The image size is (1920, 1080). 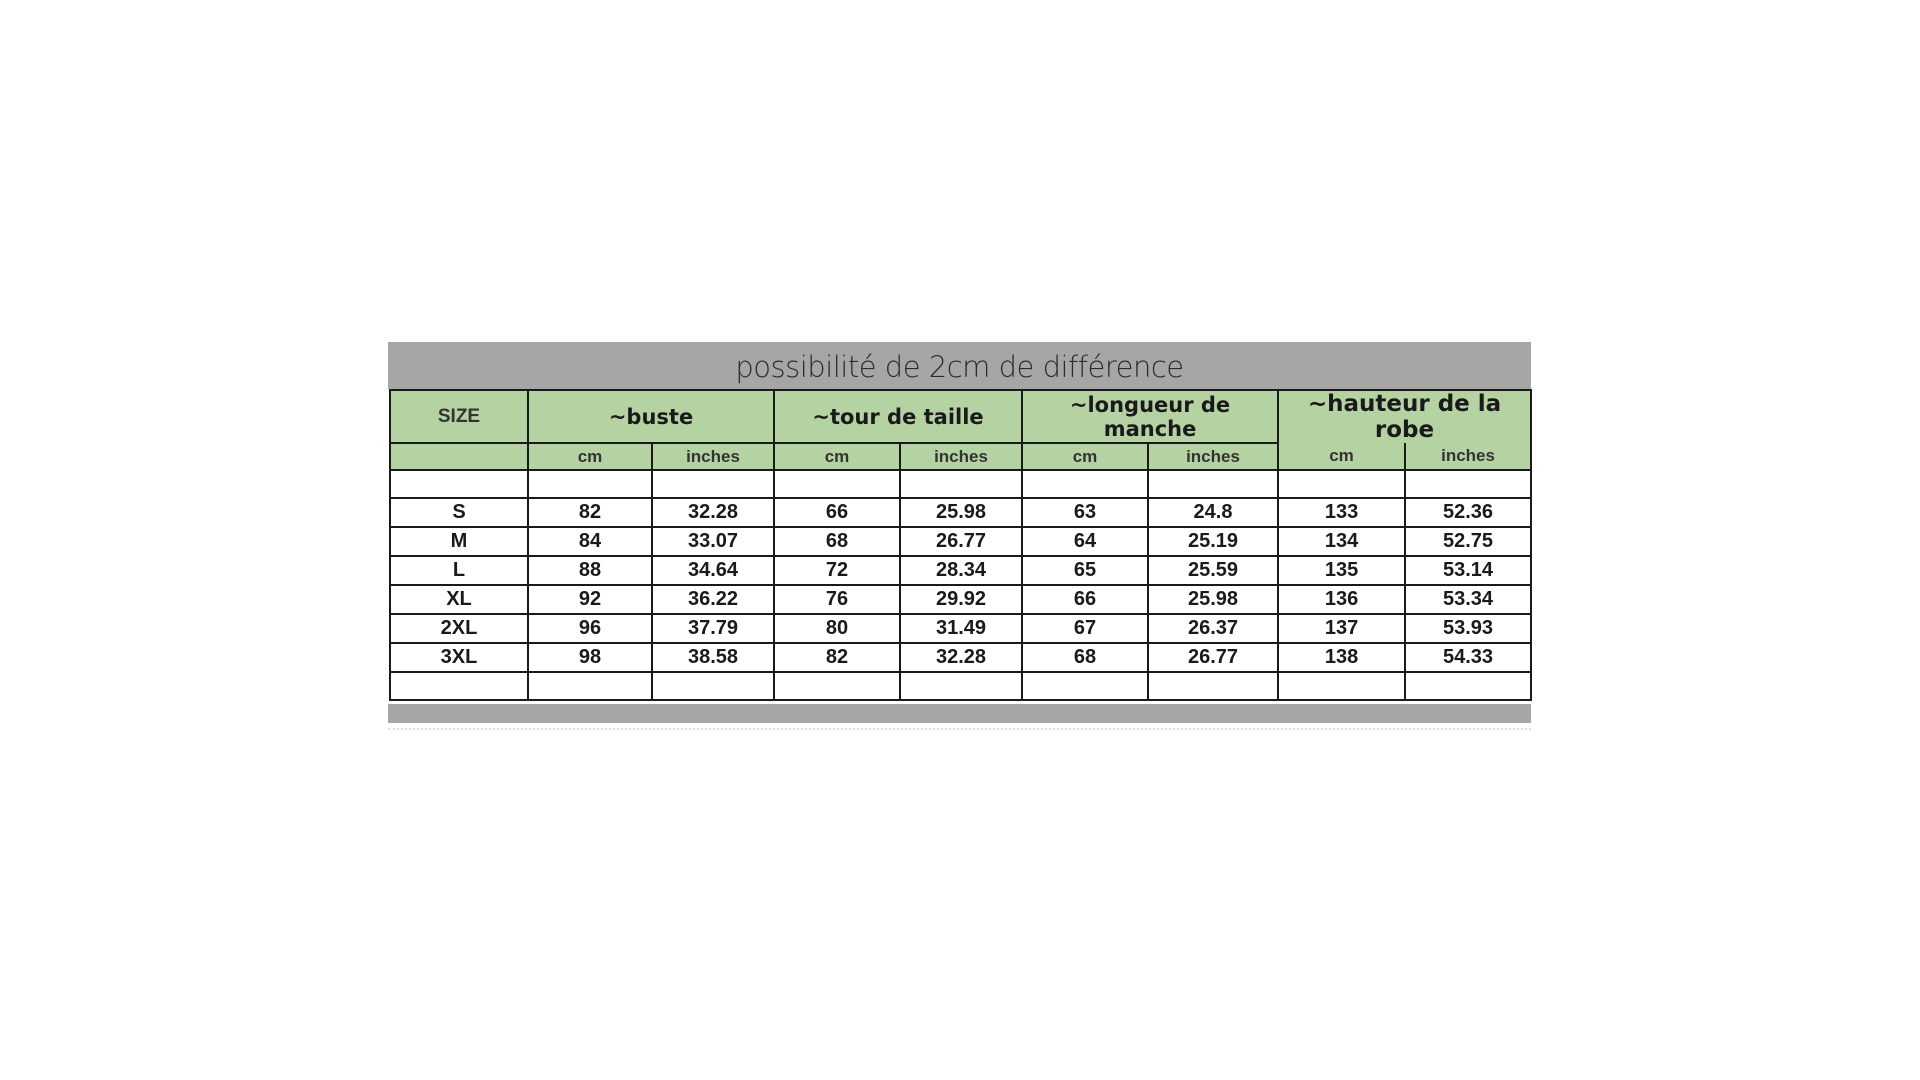 What do you see at coordinates (1213, 570) in the screenshot?
I see `value-cell: 25.59` at bounding box center [1213, 570].